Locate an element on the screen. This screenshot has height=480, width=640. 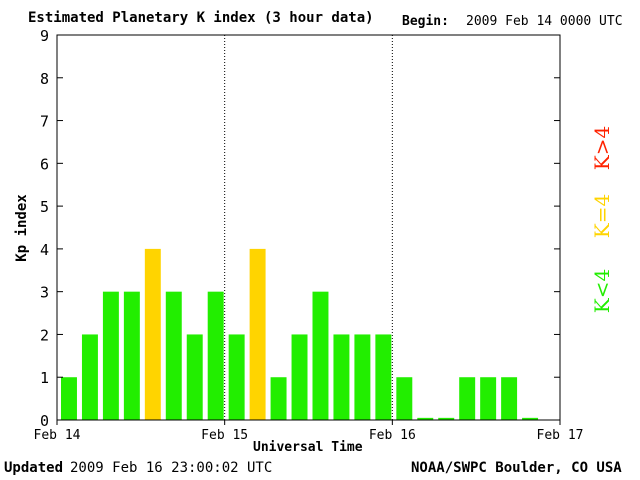
x-tick-label: Feb 16 is located at coordinates (392, 435).